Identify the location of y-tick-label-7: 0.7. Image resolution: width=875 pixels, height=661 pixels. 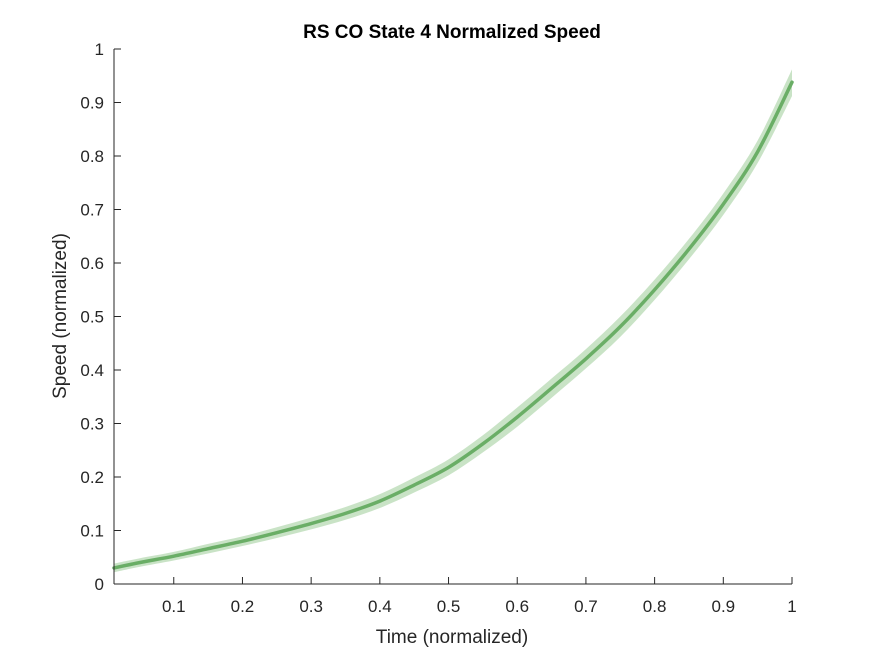
(92, 210).